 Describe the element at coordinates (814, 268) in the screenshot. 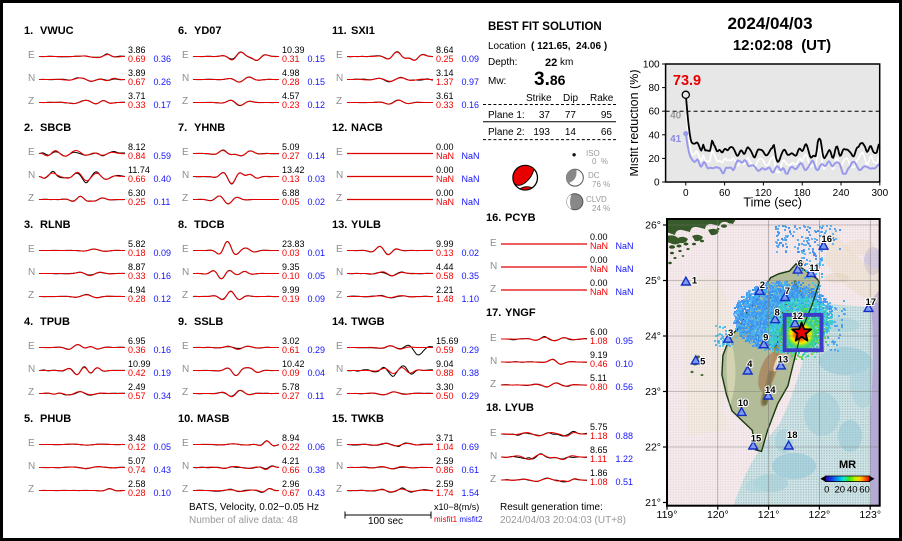

I see `svg-text: 11` at that location.